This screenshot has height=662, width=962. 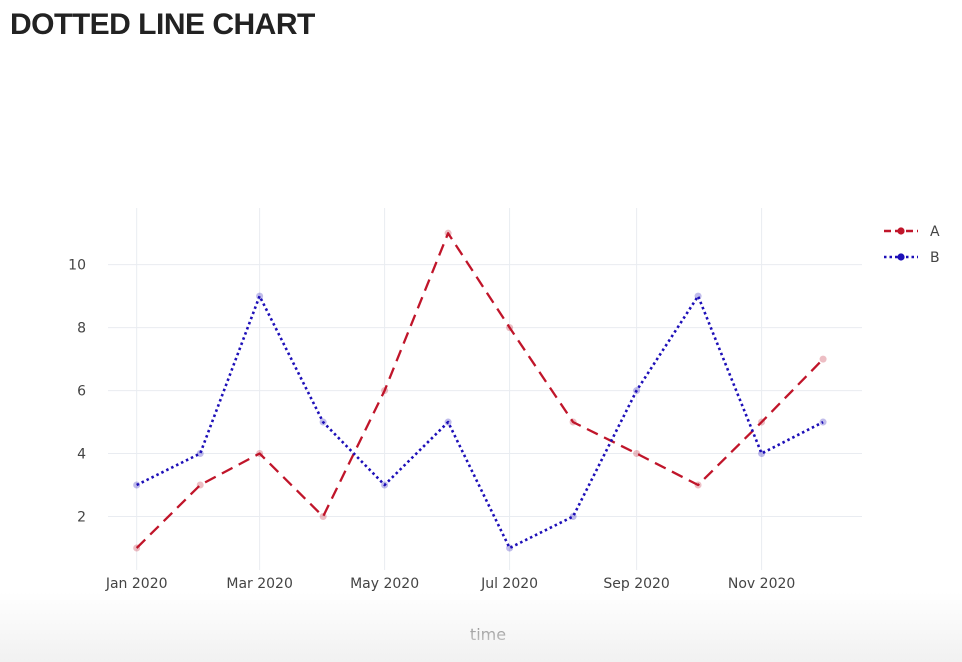 I want to click on legend-label: A, so click(x=935, y=232).